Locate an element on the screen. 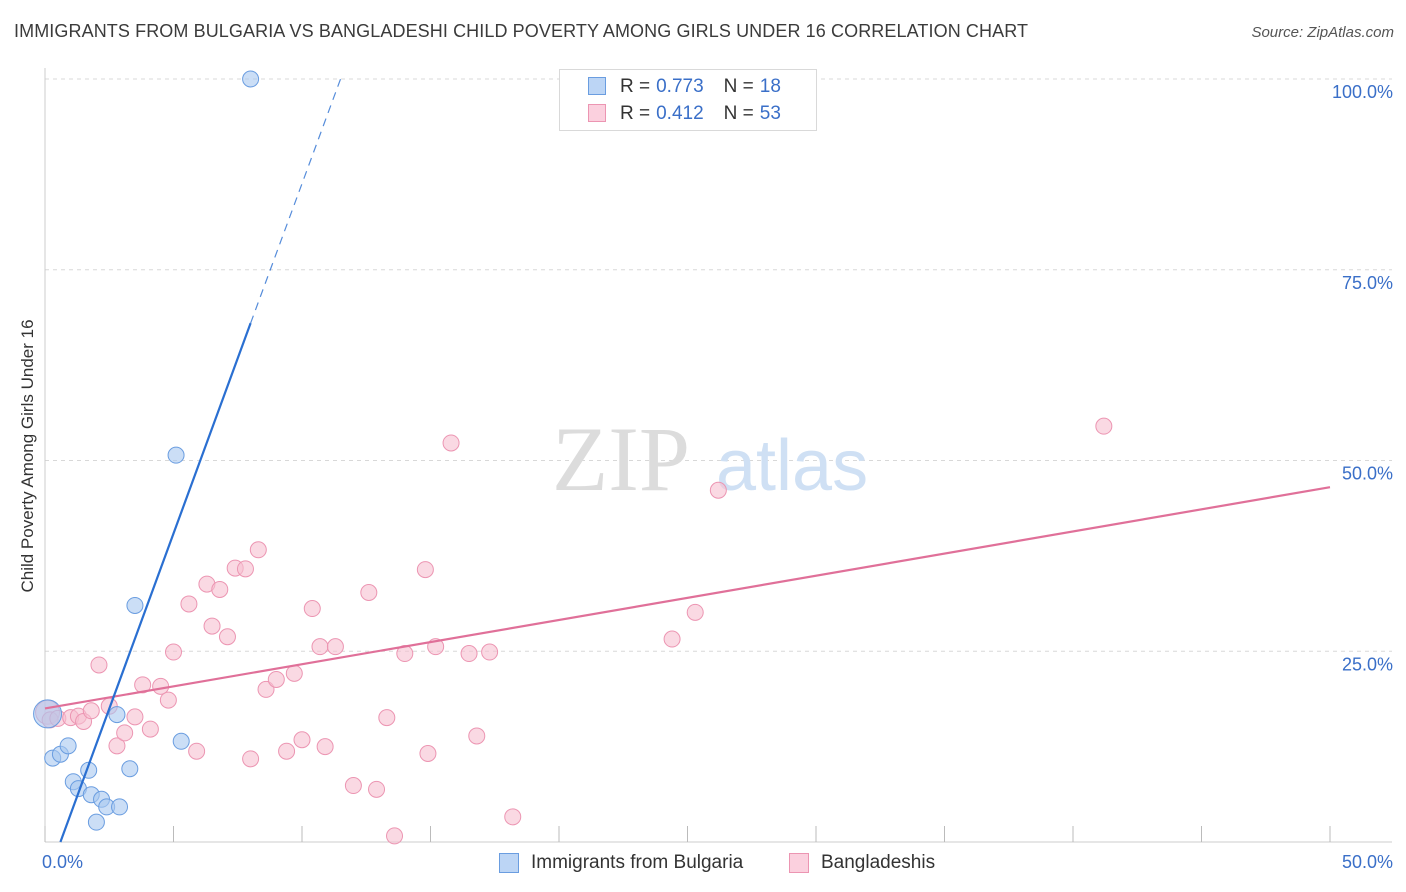 The image size is (1406, 892). legend-row-bangladeshis: R = 0.412 N = 53 is located at coordinates (700, 114).